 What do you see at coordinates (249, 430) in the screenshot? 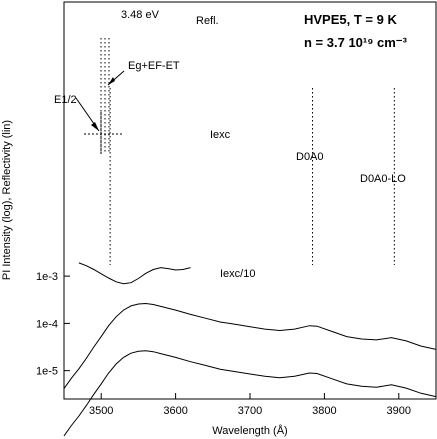
I see `x-axis-label: Wavelength (Å)` at bounding box center [249, 430].